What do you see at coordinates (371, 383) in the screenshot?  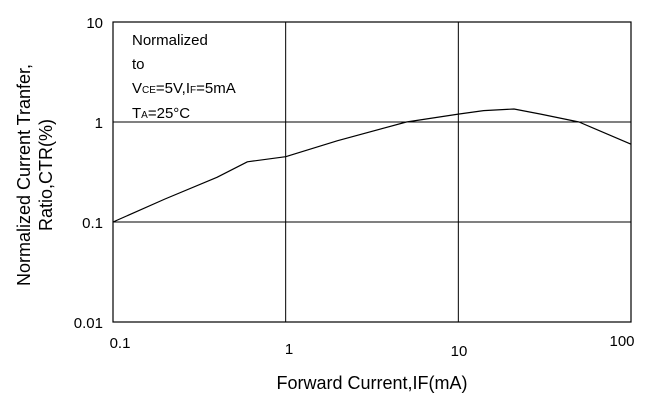 I see `x-axis-title: Forward Current,IF(mA)` at bounding box center [371, 383].